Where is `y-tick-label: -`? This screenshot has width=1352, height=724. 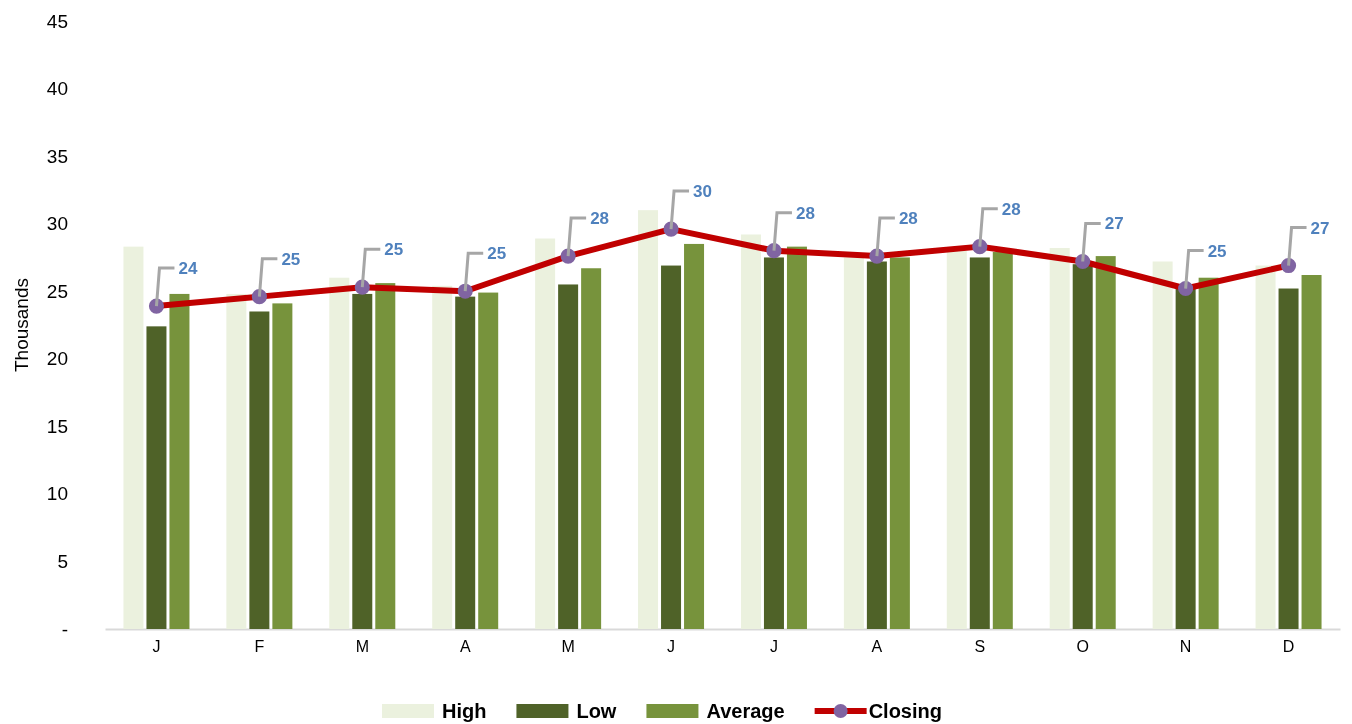
y-tick-label: - is located at coordinates (64, 629).